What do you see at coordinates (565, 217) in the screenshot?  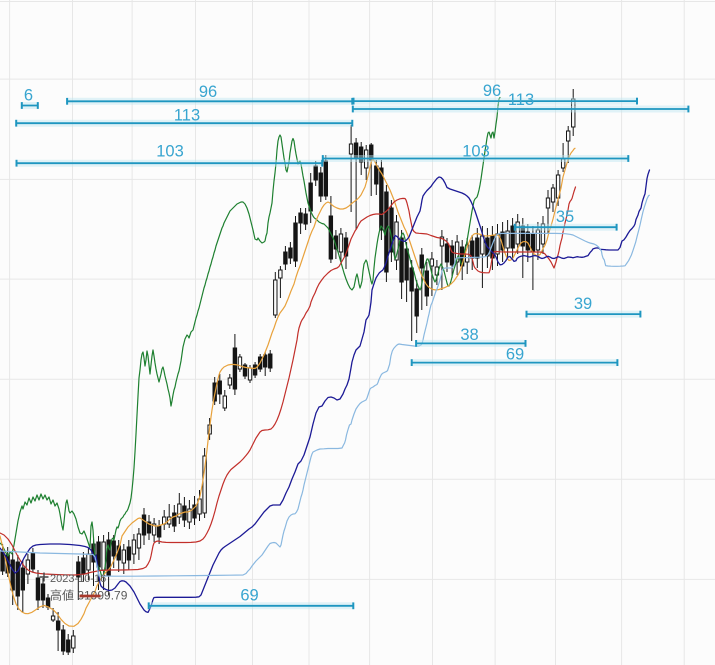 I see `svg-text: 35` at bounding box center [565, 217].